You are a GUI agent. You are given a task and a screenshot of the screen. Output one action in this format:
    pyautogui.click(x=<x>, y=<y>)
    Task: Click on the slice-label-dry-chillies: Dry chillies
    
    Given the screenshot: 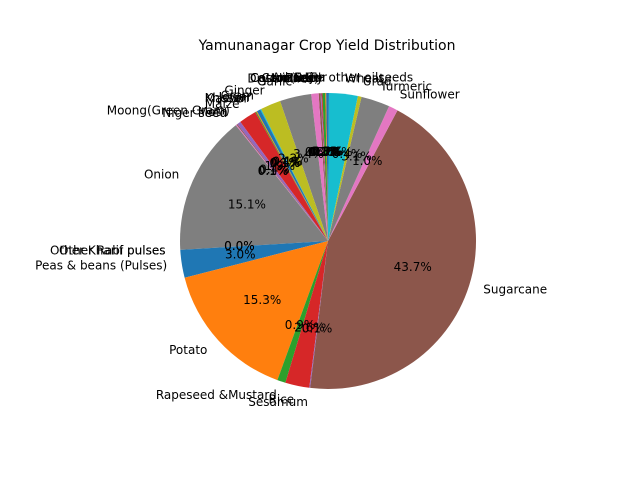 What is the action you would take?
    pyautogui.click(x=280, y=78)
    